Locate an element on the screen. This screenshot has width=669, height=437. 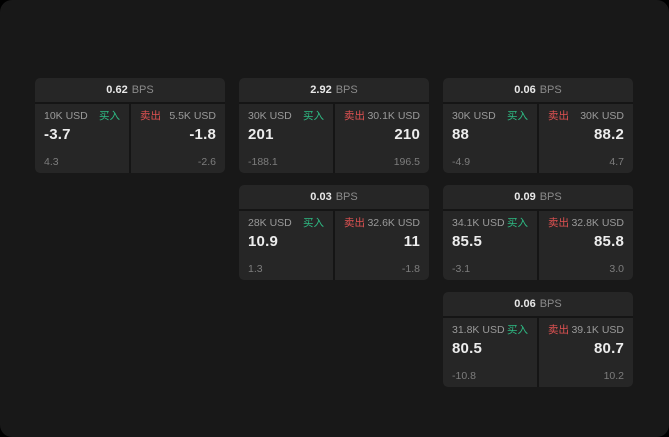
buy-change: 4.3 is located at coordinates (51, 161).